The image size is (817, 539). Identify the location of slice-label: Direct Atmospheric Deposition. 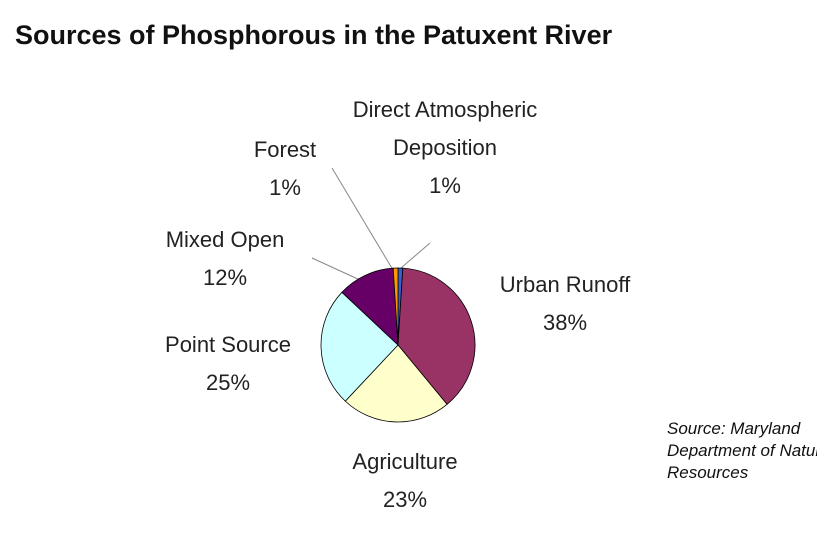
(445, 128).